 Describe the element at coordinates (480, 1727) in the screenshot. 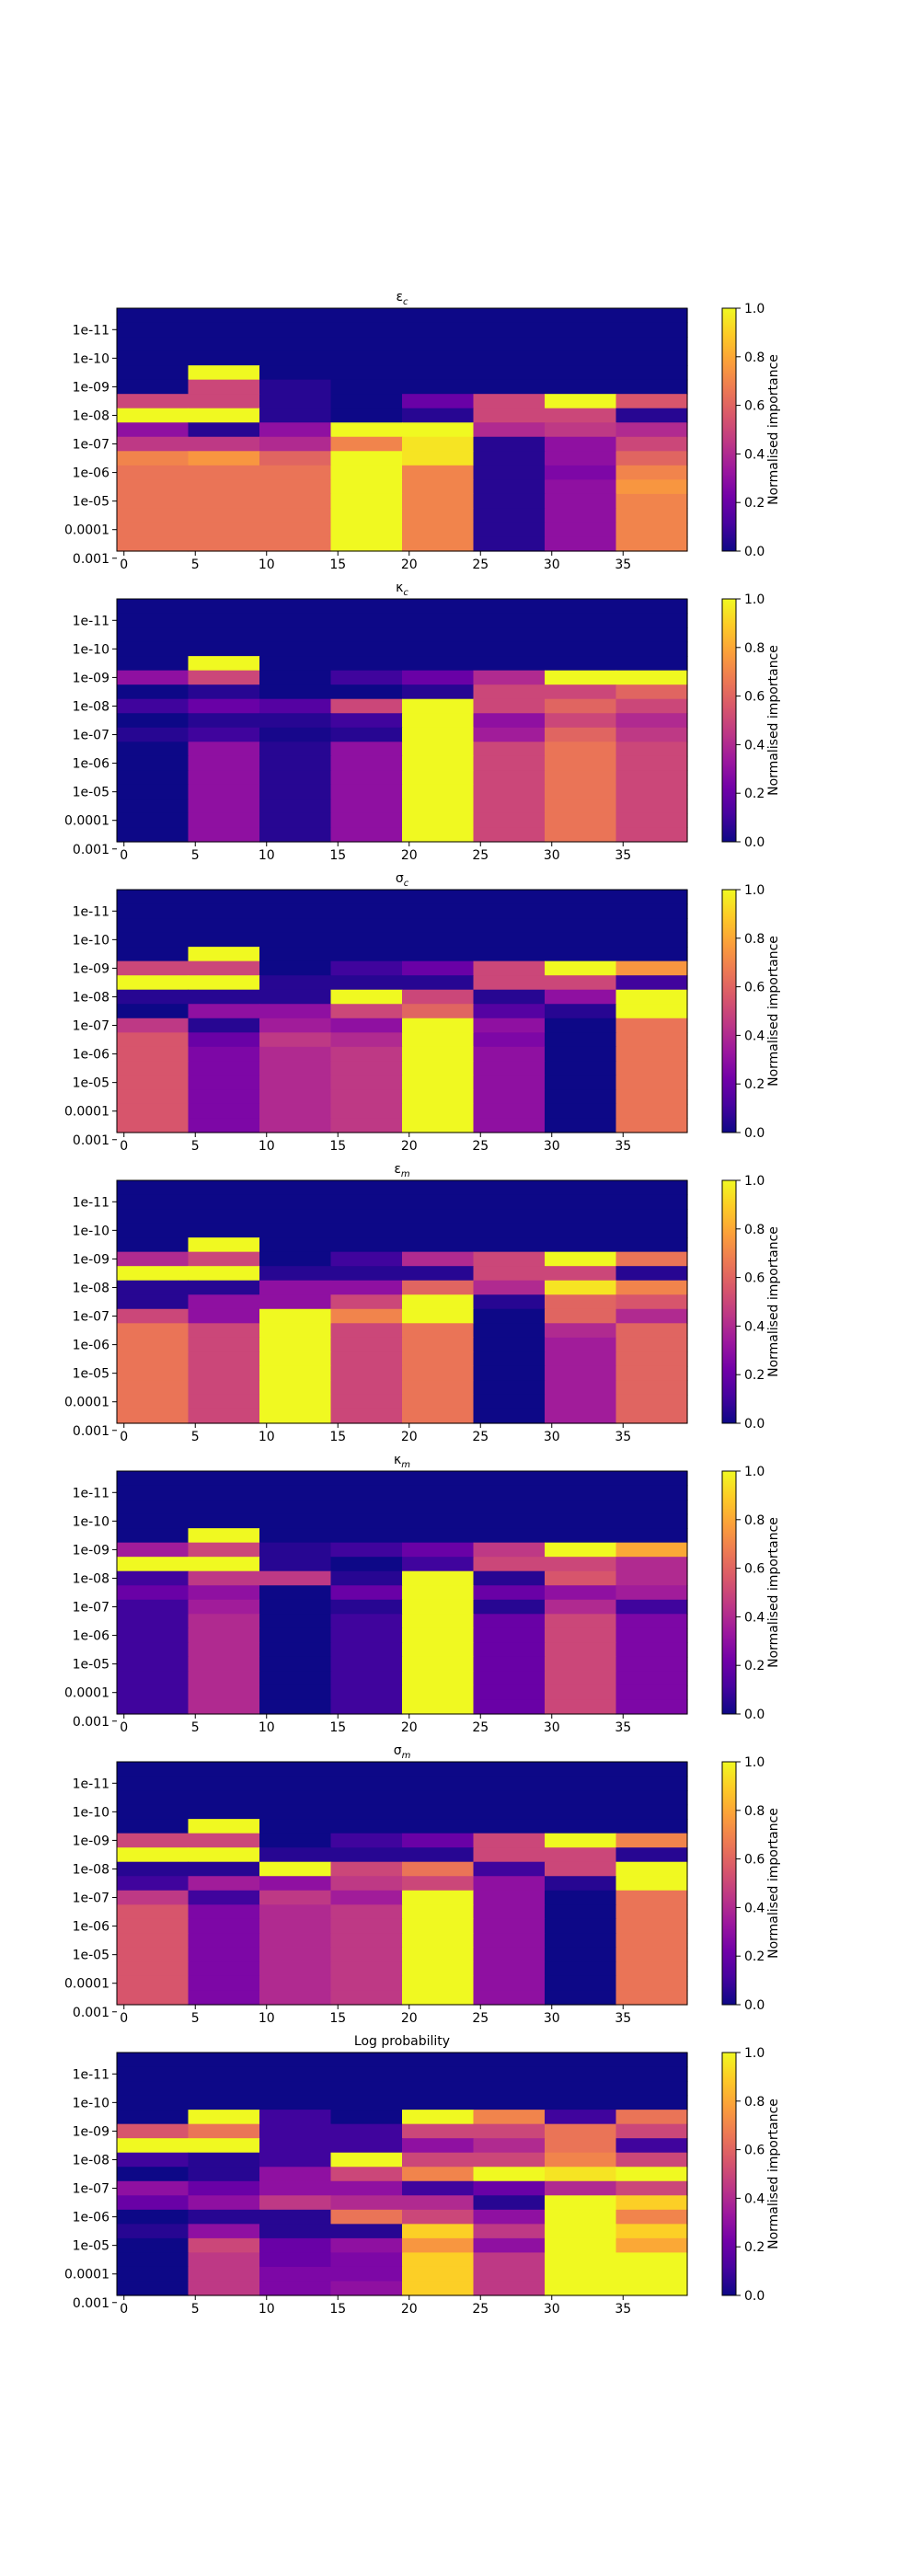

I see `panel-5-xtick-label: 25` at that location.